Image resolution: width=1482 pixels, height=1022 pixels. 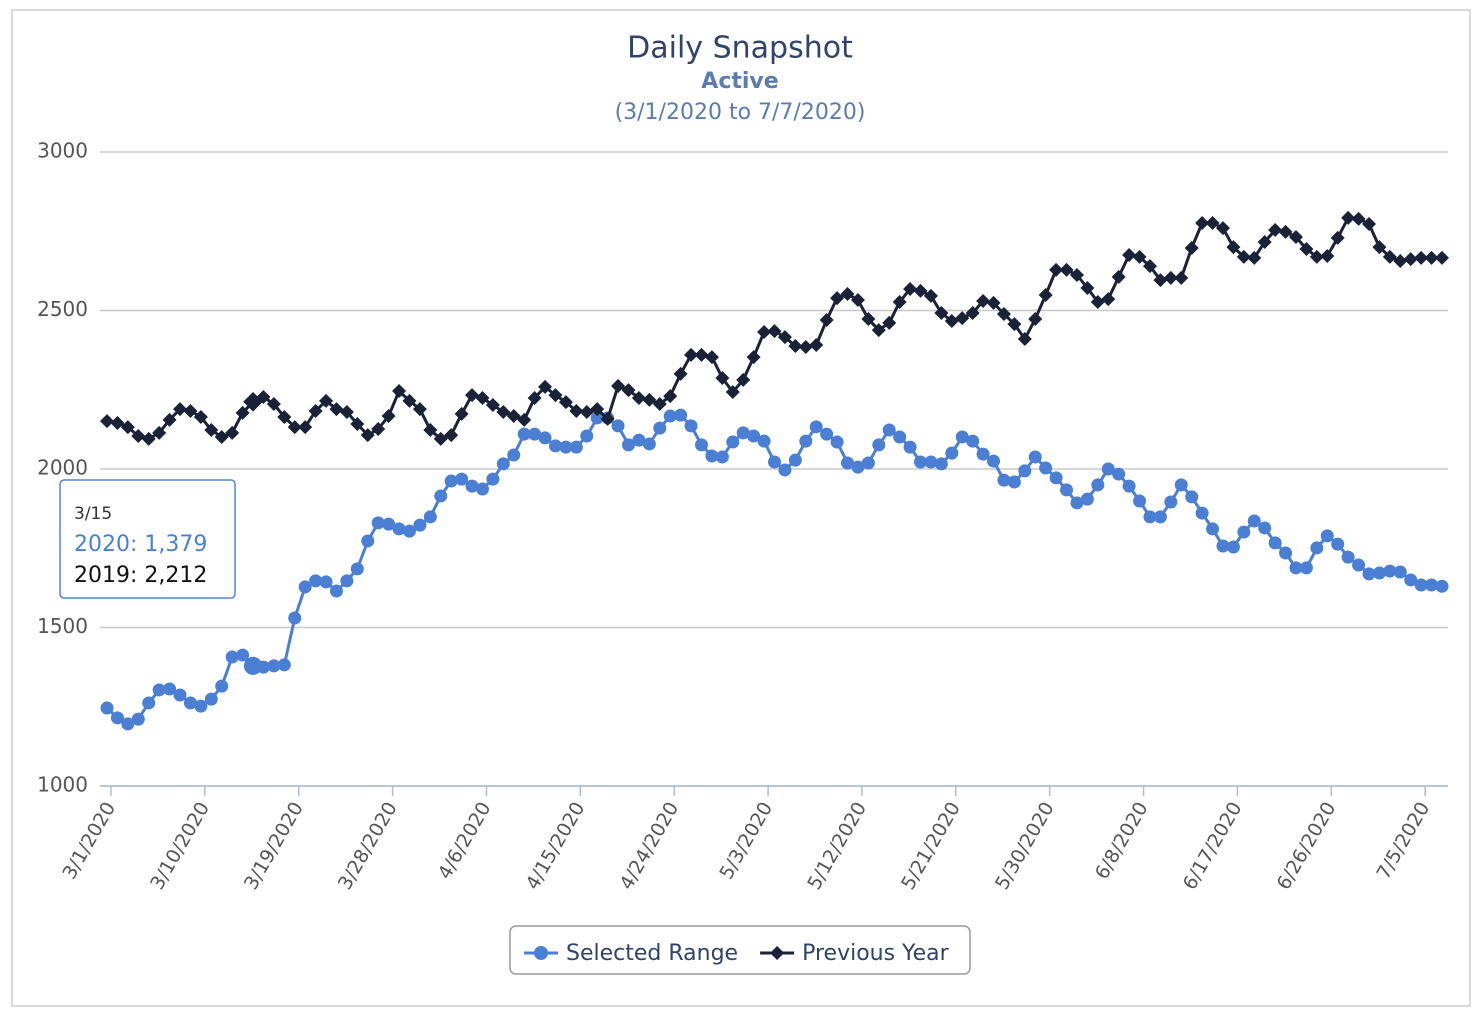 What do you see at coordinates (140, 575) in the screenshot?
I see `tooltip-line: 2019: 2,212` at bounding box center [140, 575].